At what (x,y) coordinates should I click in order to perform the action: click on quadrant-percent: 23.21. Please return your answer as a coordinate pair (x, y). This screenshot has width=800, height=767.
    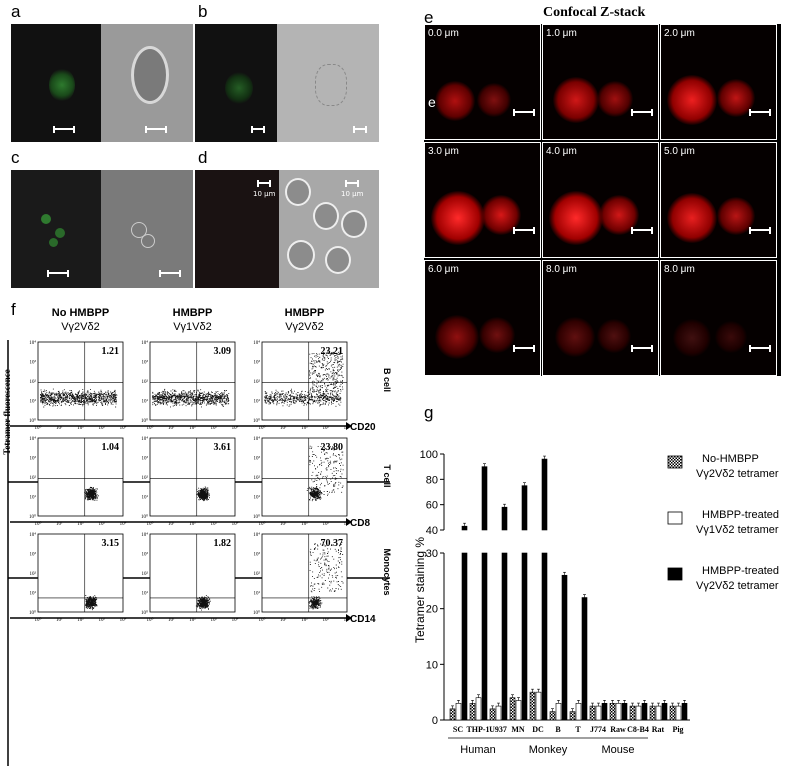
    Looking at the image, I should click on (332, 351).